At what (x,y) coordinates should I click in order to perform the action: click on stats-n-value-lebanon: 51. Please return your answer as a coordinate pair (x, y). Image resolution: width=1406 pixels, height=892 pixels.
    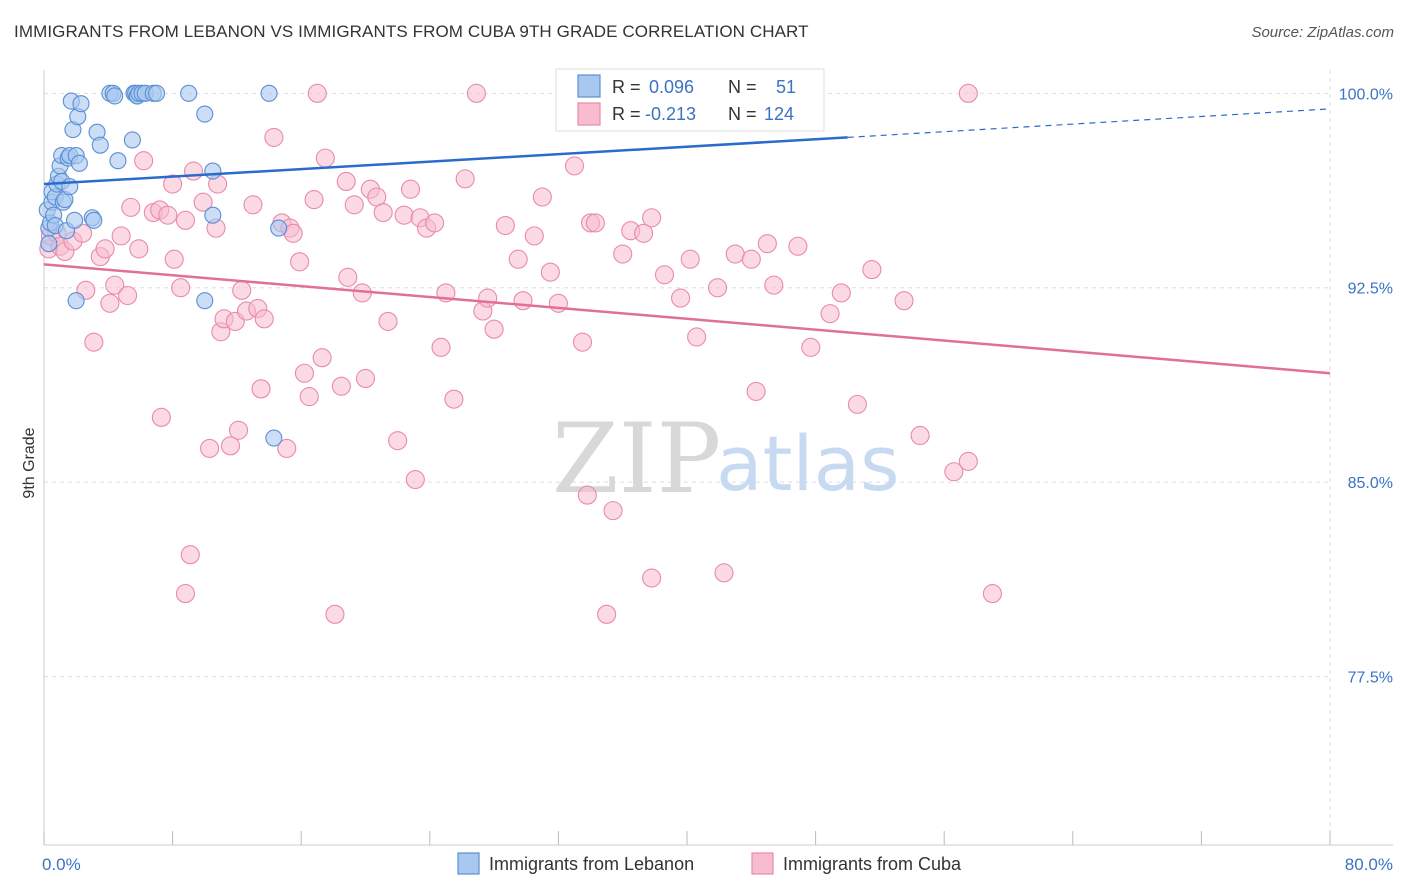
    Looking at the image, I should click on (786, 87).